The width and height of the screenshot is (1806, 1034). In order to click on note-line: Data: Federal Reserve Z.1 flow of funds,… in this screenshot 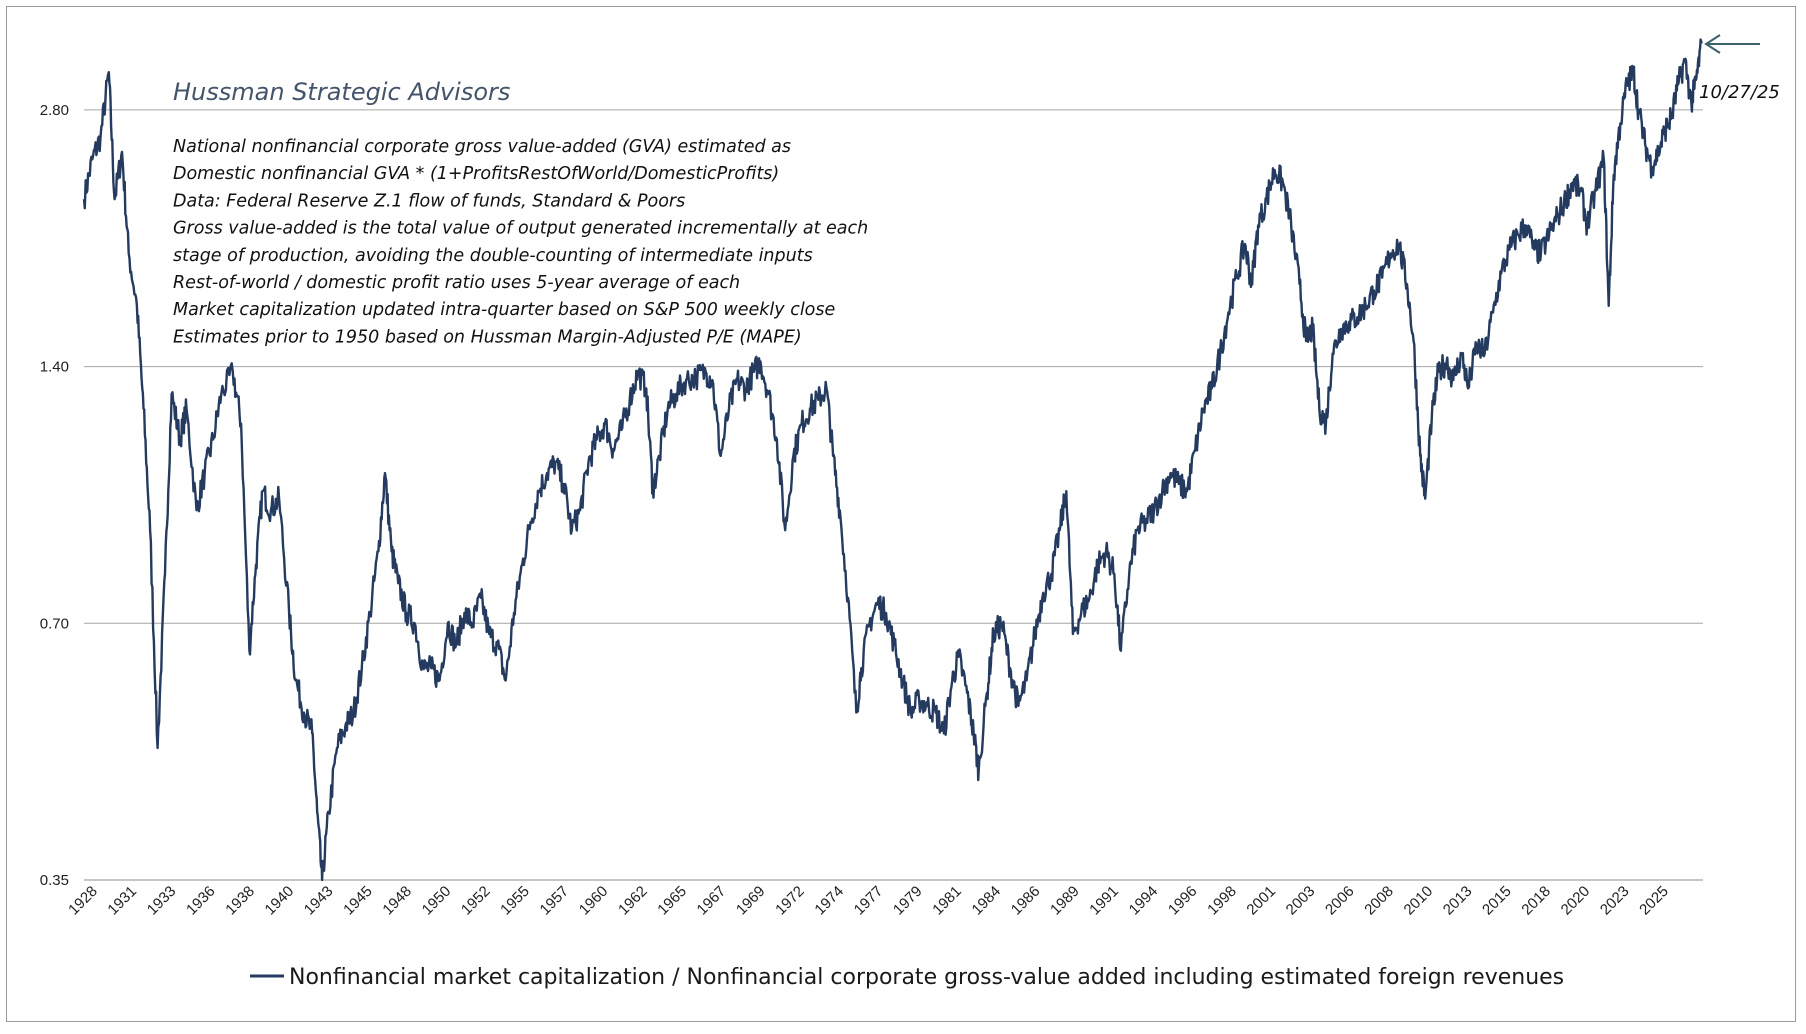, I will do `click(429, 201)`.